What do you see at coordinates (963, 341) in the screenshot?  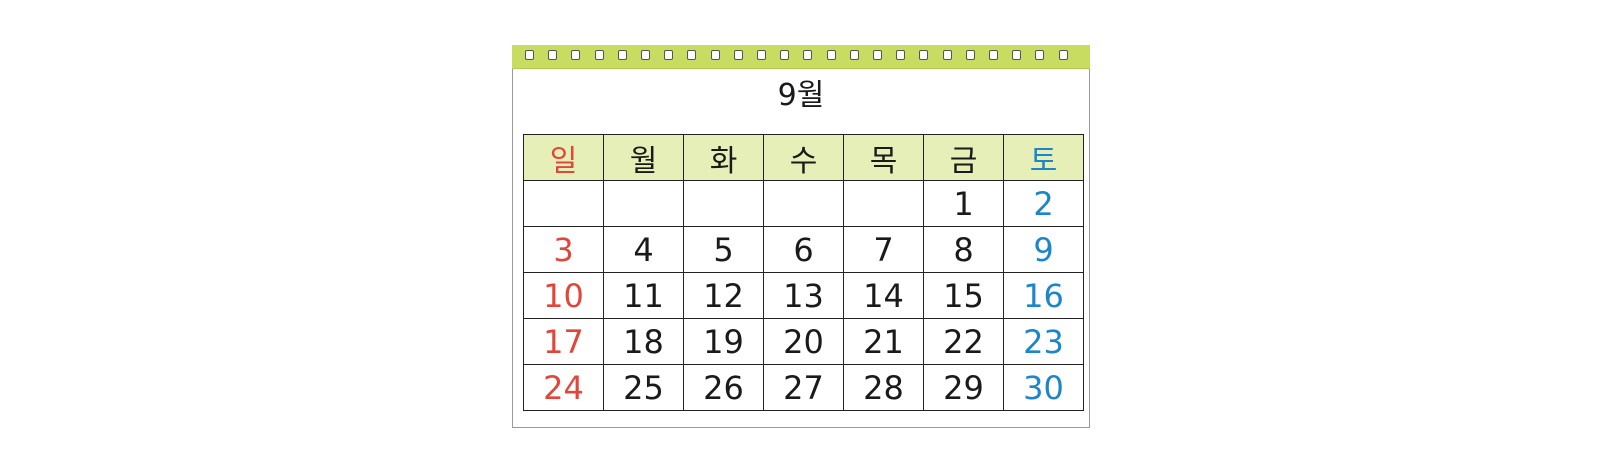 I see `day-cell: 22` at bounding box center [963, 341].